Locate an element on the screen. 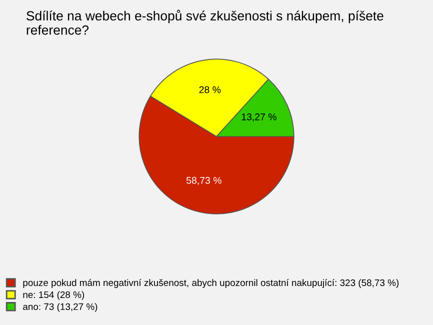 The width and height of the screenshot is (433, 325). data-label: 28 % is located at coordinates (210, 90).